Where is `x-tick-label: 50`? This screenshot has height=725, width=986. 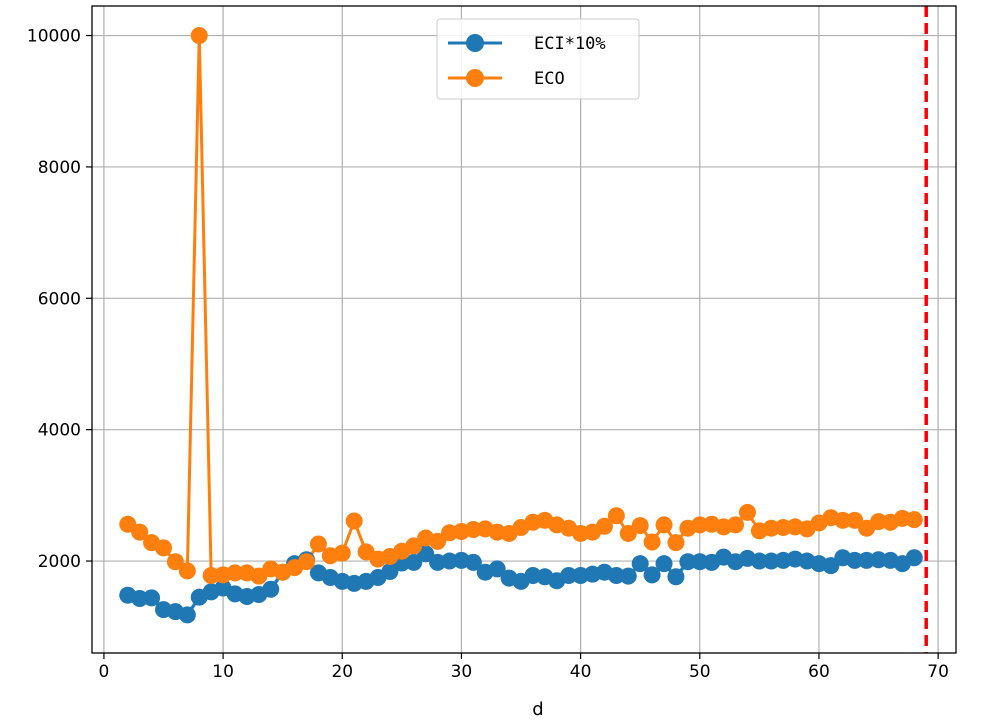
x-tick-label: 50 is located at coordinates (700, 672).